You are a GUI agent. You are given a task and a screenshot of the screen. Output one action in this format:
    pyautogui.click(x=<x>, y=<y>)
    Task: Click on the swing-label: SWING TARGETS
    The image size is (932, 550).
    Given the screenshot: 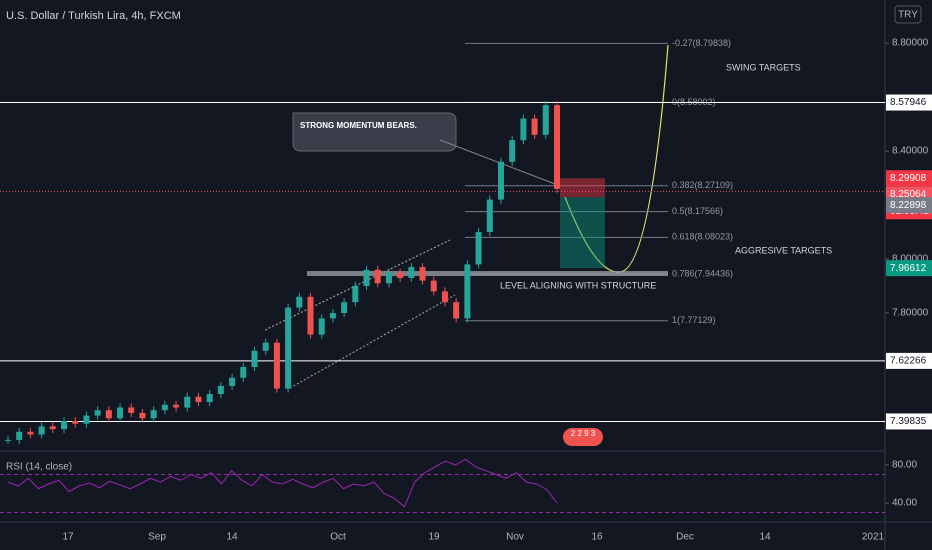 What is the action you would take?
    pyautogui.click(x=763, y=67)
    